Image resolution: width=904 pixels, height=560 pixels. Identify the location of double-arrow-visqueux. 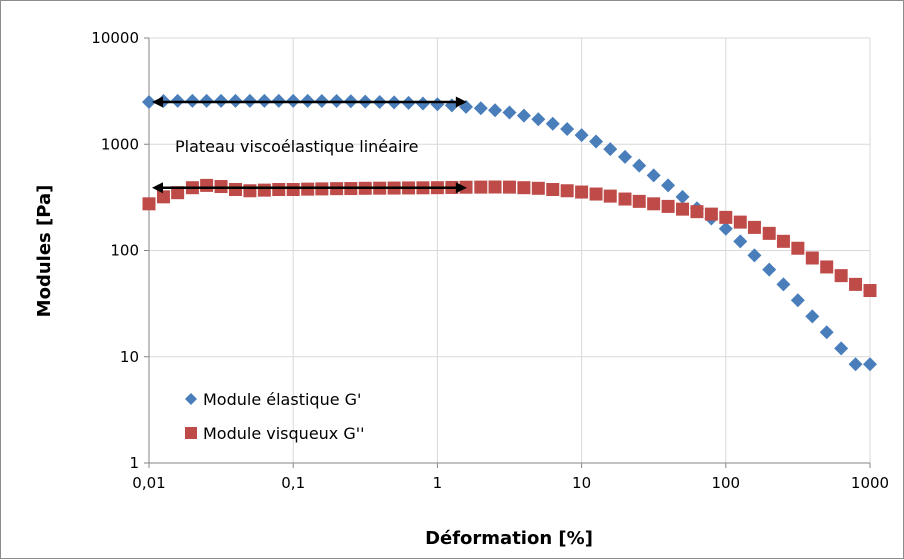
(309, 188).